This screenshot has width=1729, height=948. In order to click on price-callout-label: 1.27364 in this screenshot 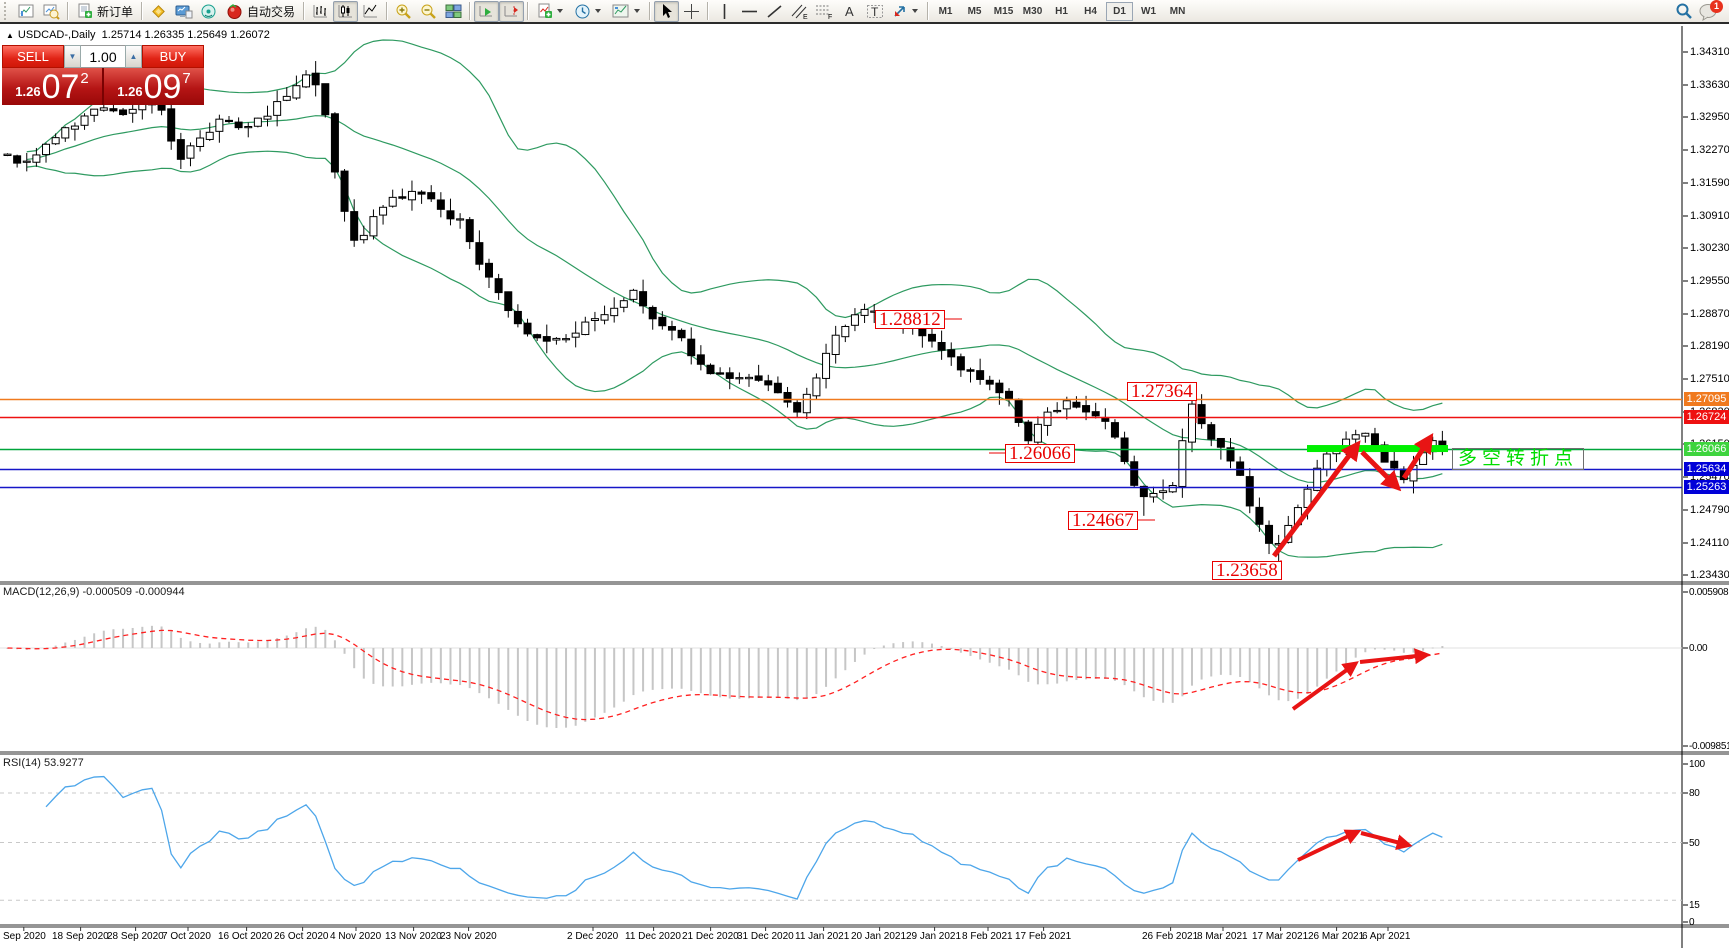, I will do `click(1162, 391)`.